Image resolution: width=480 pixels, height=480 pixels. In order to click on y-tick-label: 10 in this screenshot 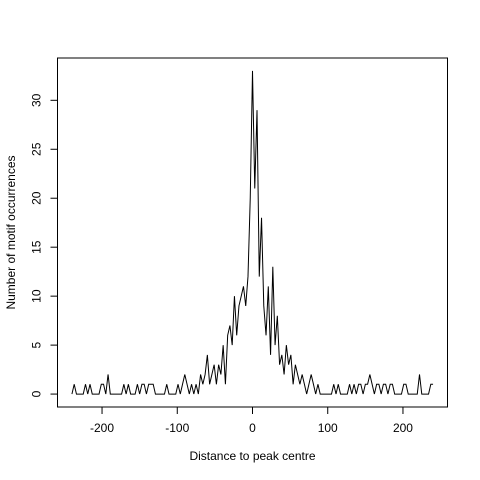, I will do `click(37, 296)`.